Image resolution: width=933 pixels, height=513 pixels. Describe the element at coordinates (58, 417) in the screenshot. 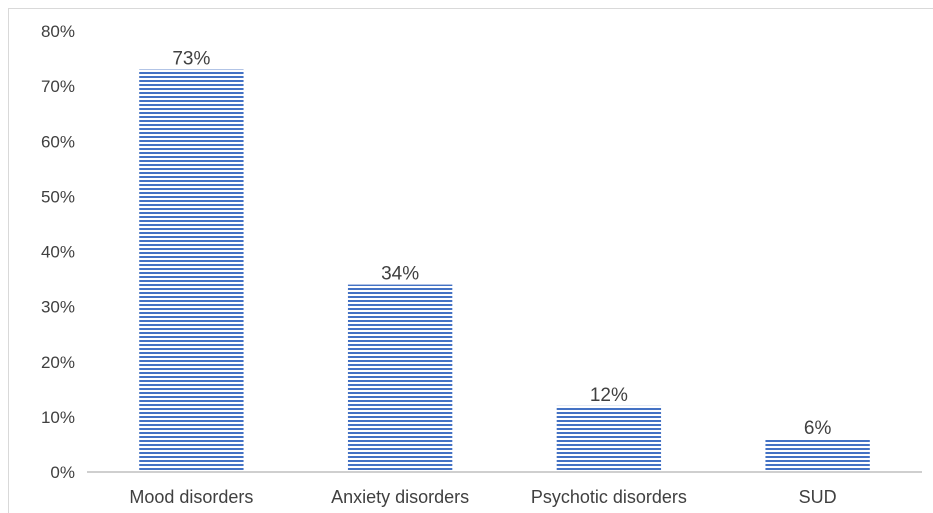

I see `y-tick-label: 10%` at that location.